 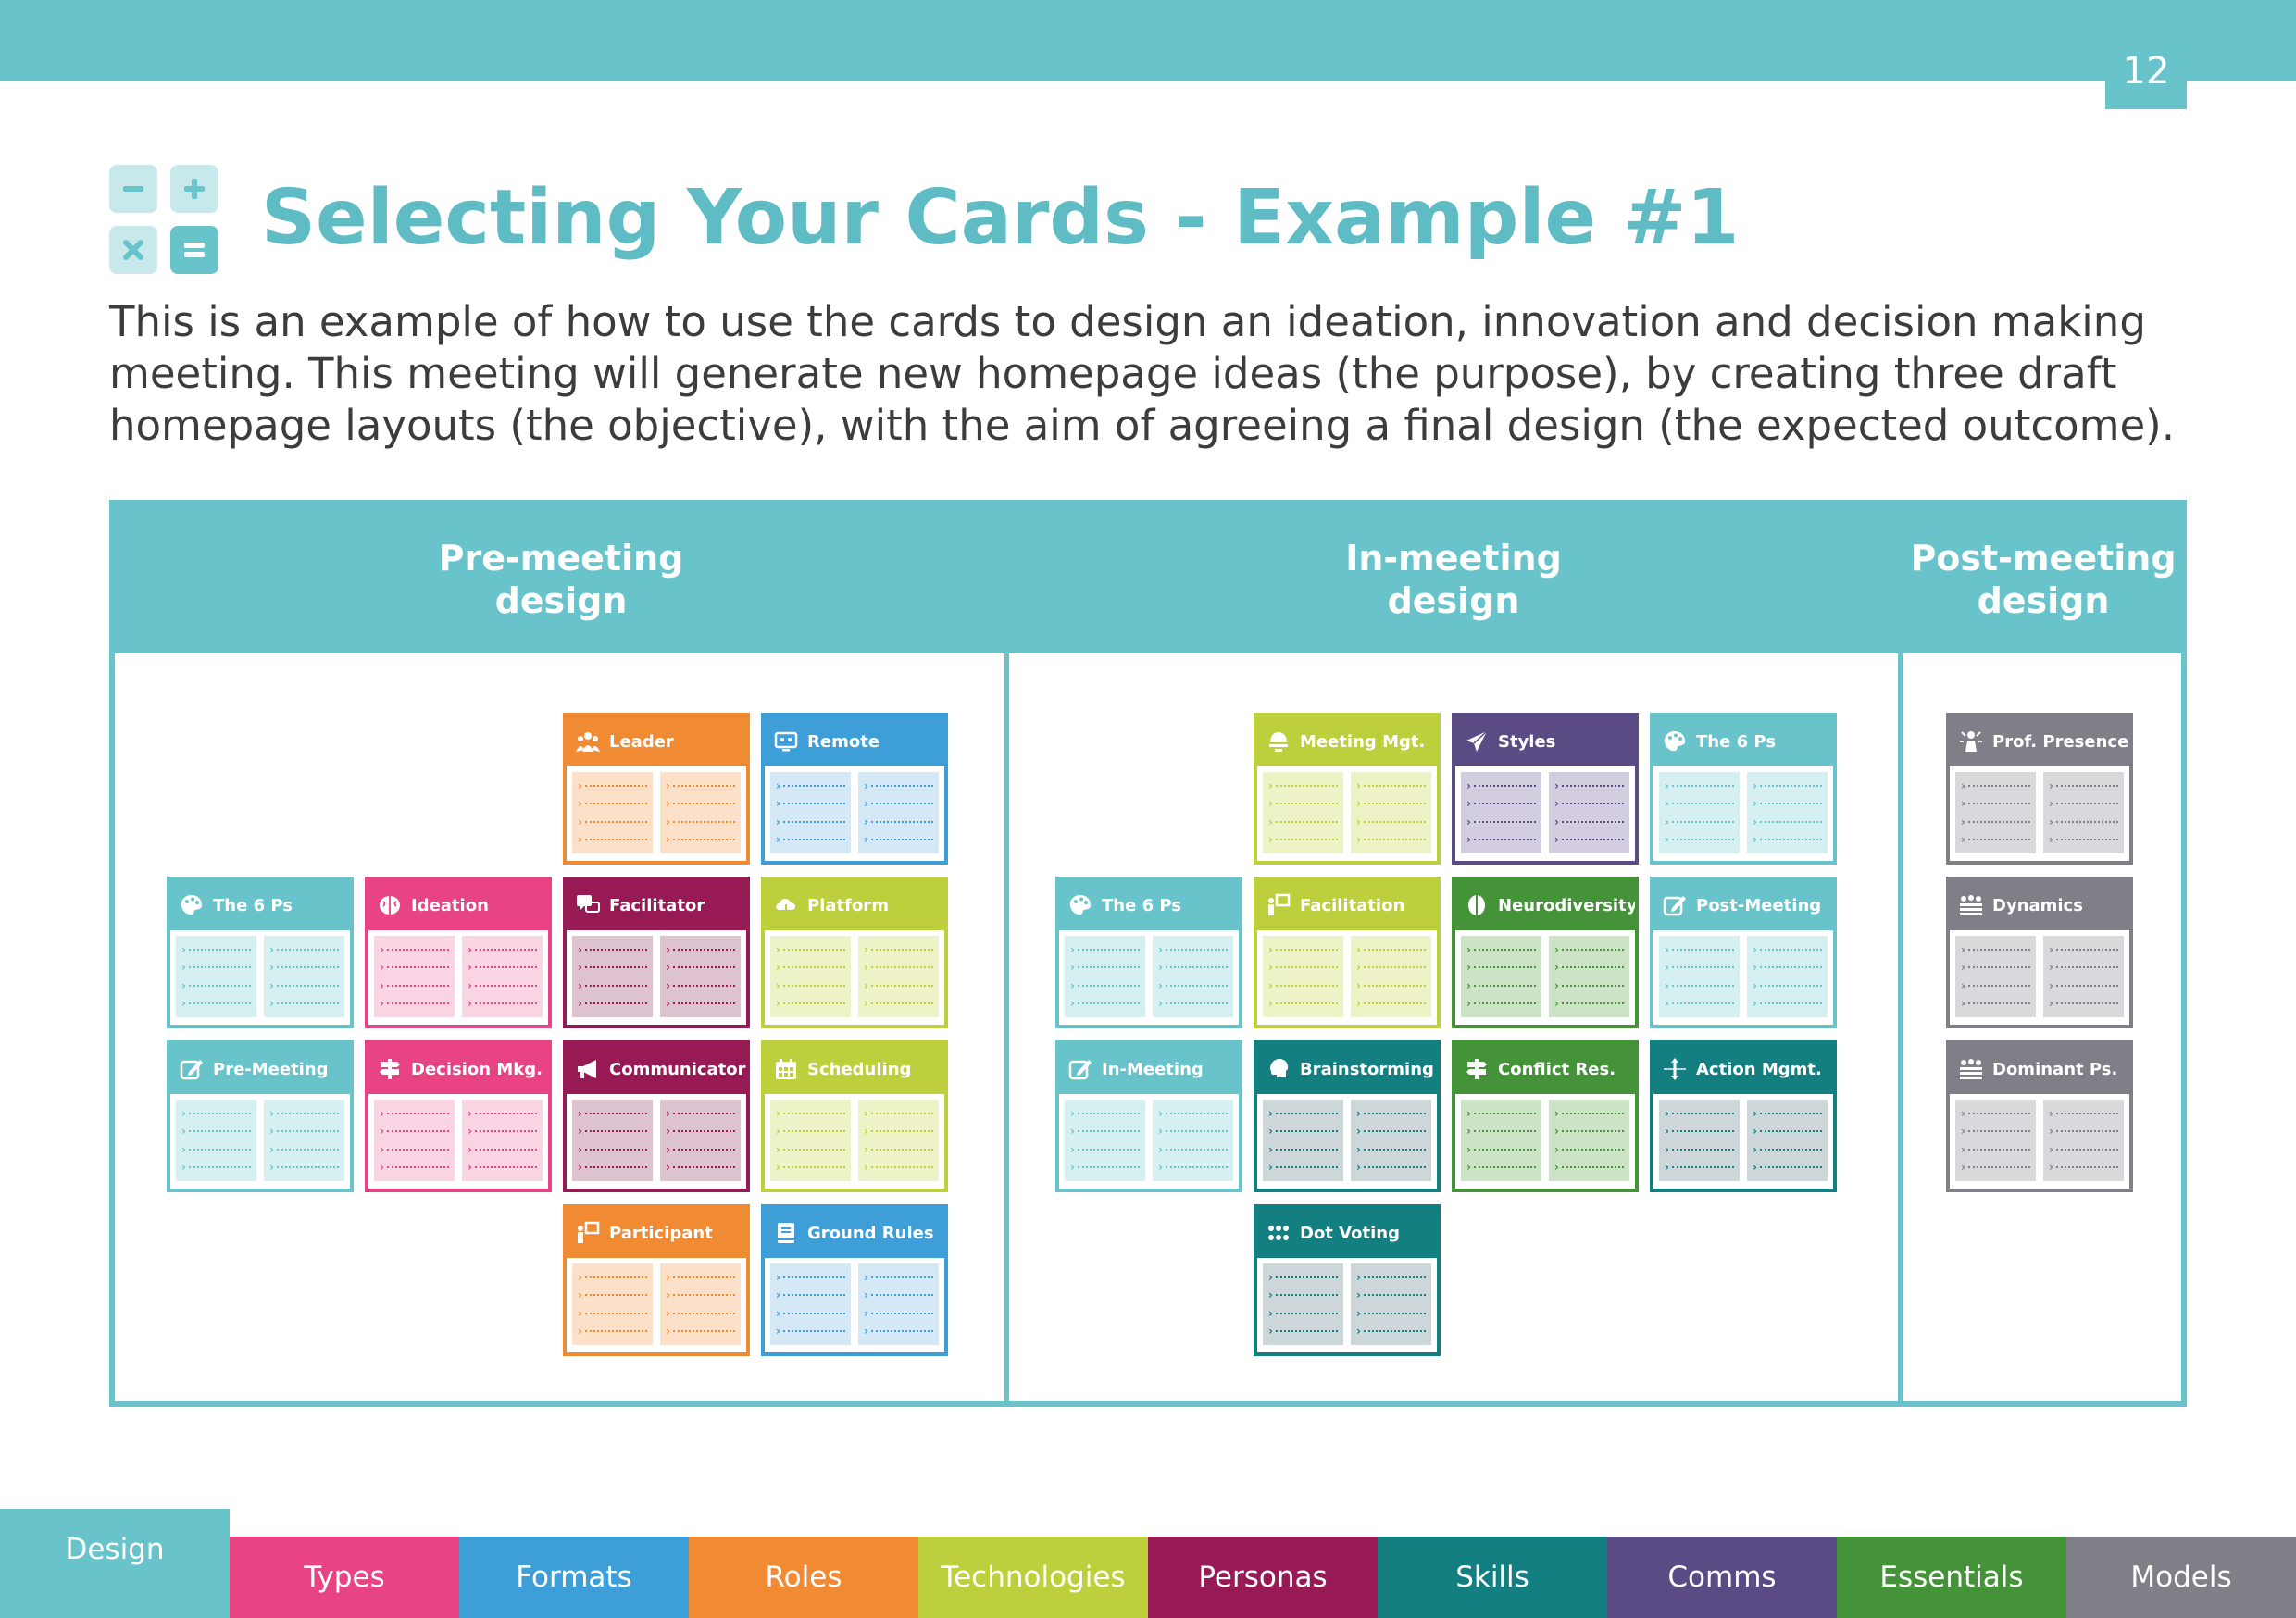 What do you see at coordinates (803, 1577) in the screenshot?
I see `tab-roles: Roles` at bounding box center [803, 1577].